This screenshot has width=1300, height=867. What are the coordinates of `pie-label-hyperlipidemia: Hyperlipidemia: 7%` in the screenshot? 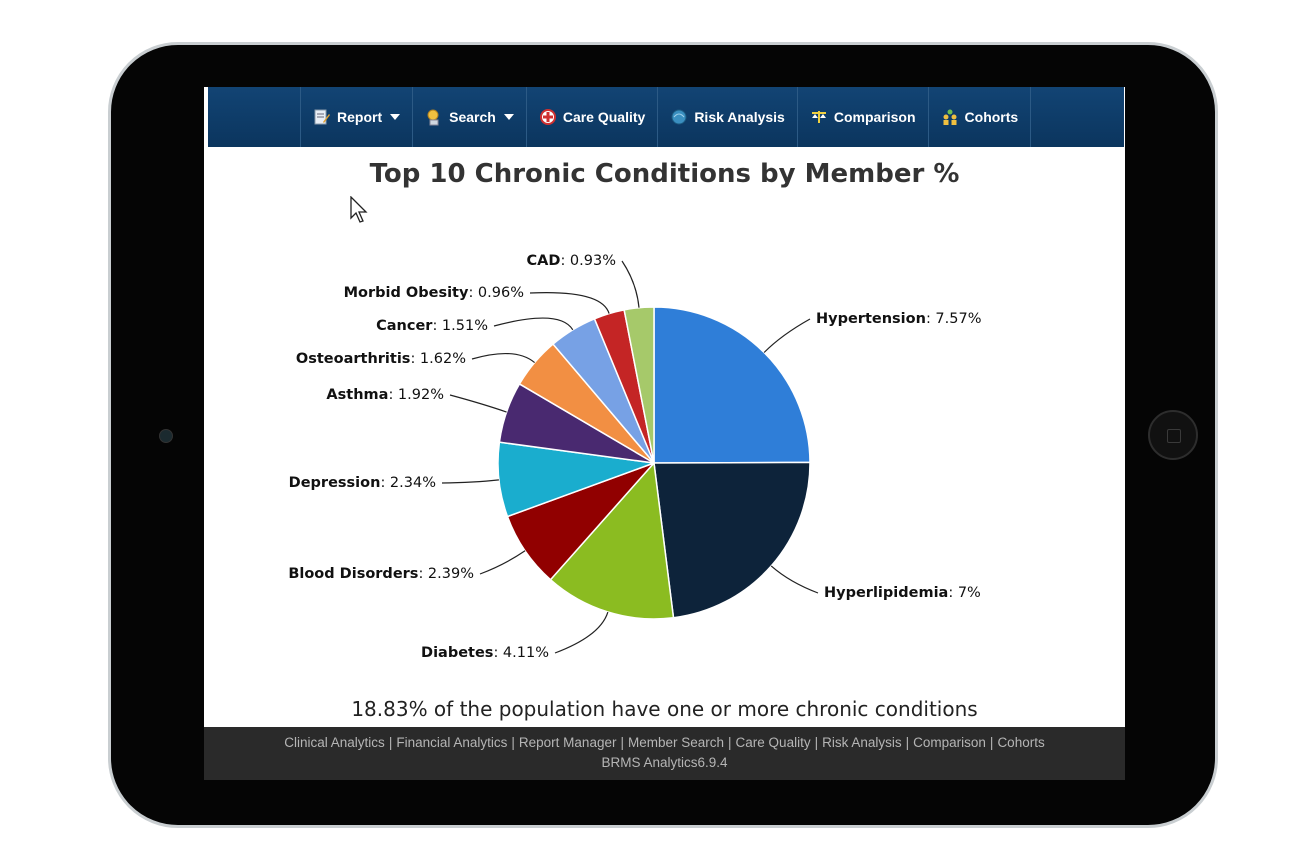 It's located at (902, 593).